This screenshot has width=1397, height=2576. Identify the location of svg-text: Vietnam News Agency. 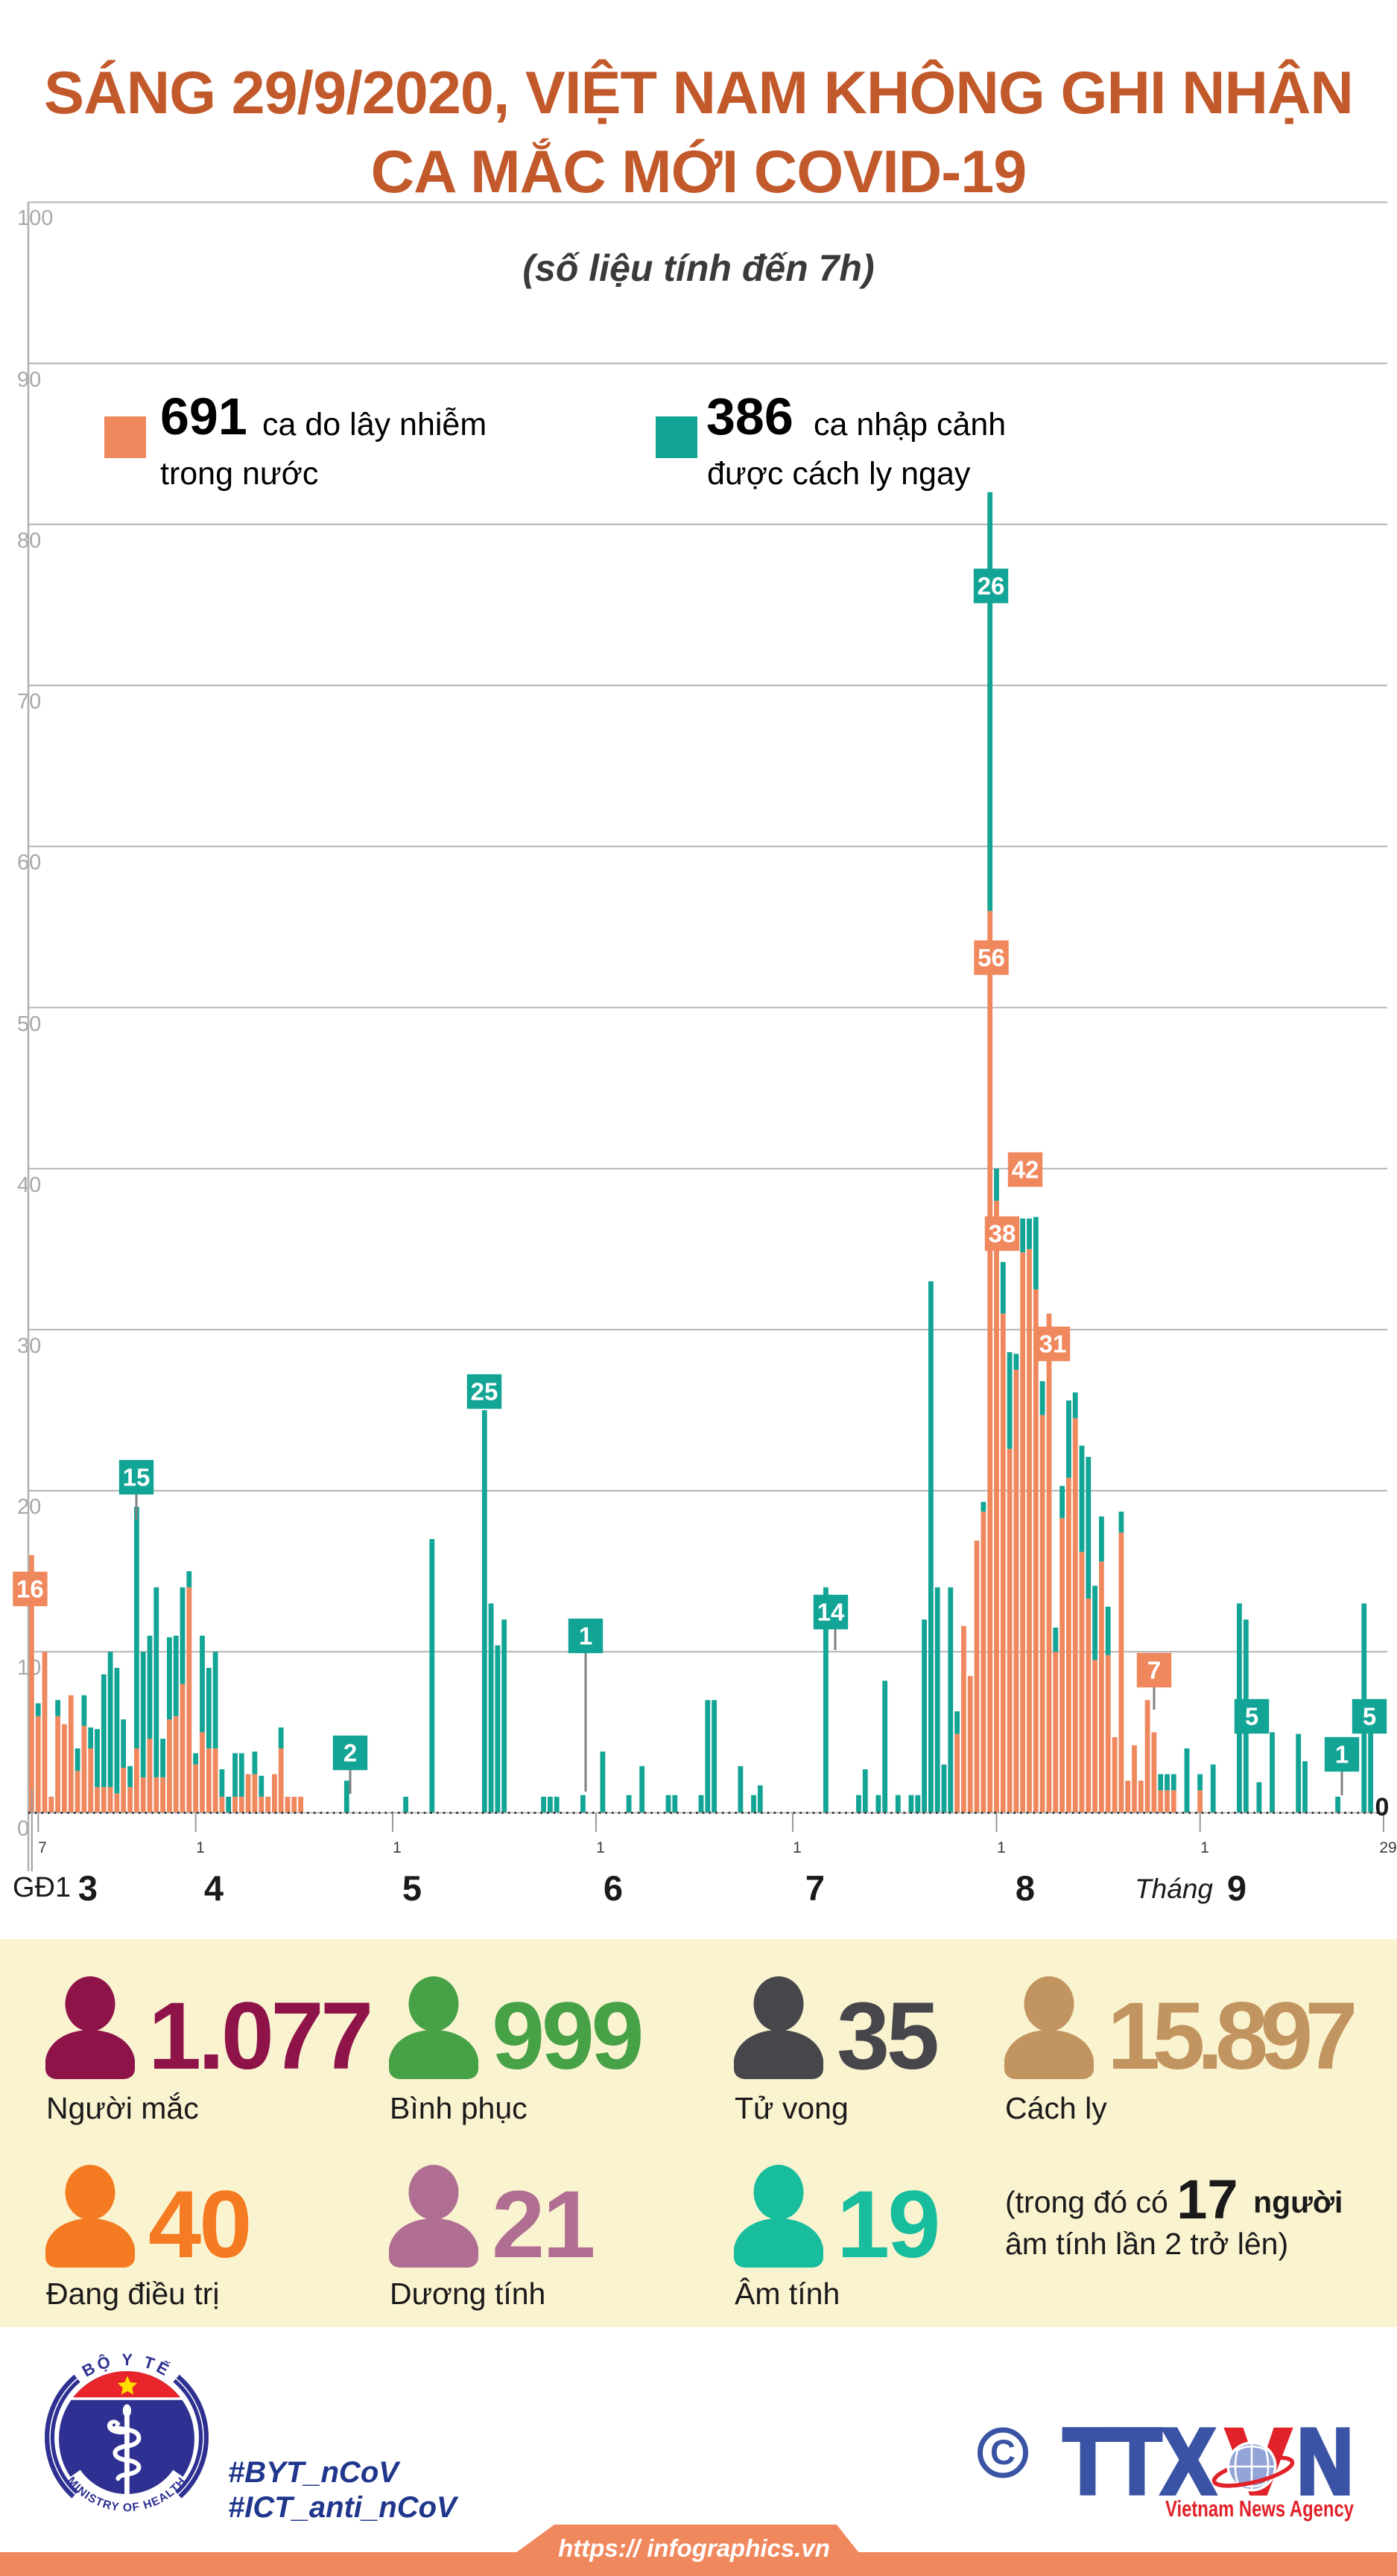
(1260, 2509).